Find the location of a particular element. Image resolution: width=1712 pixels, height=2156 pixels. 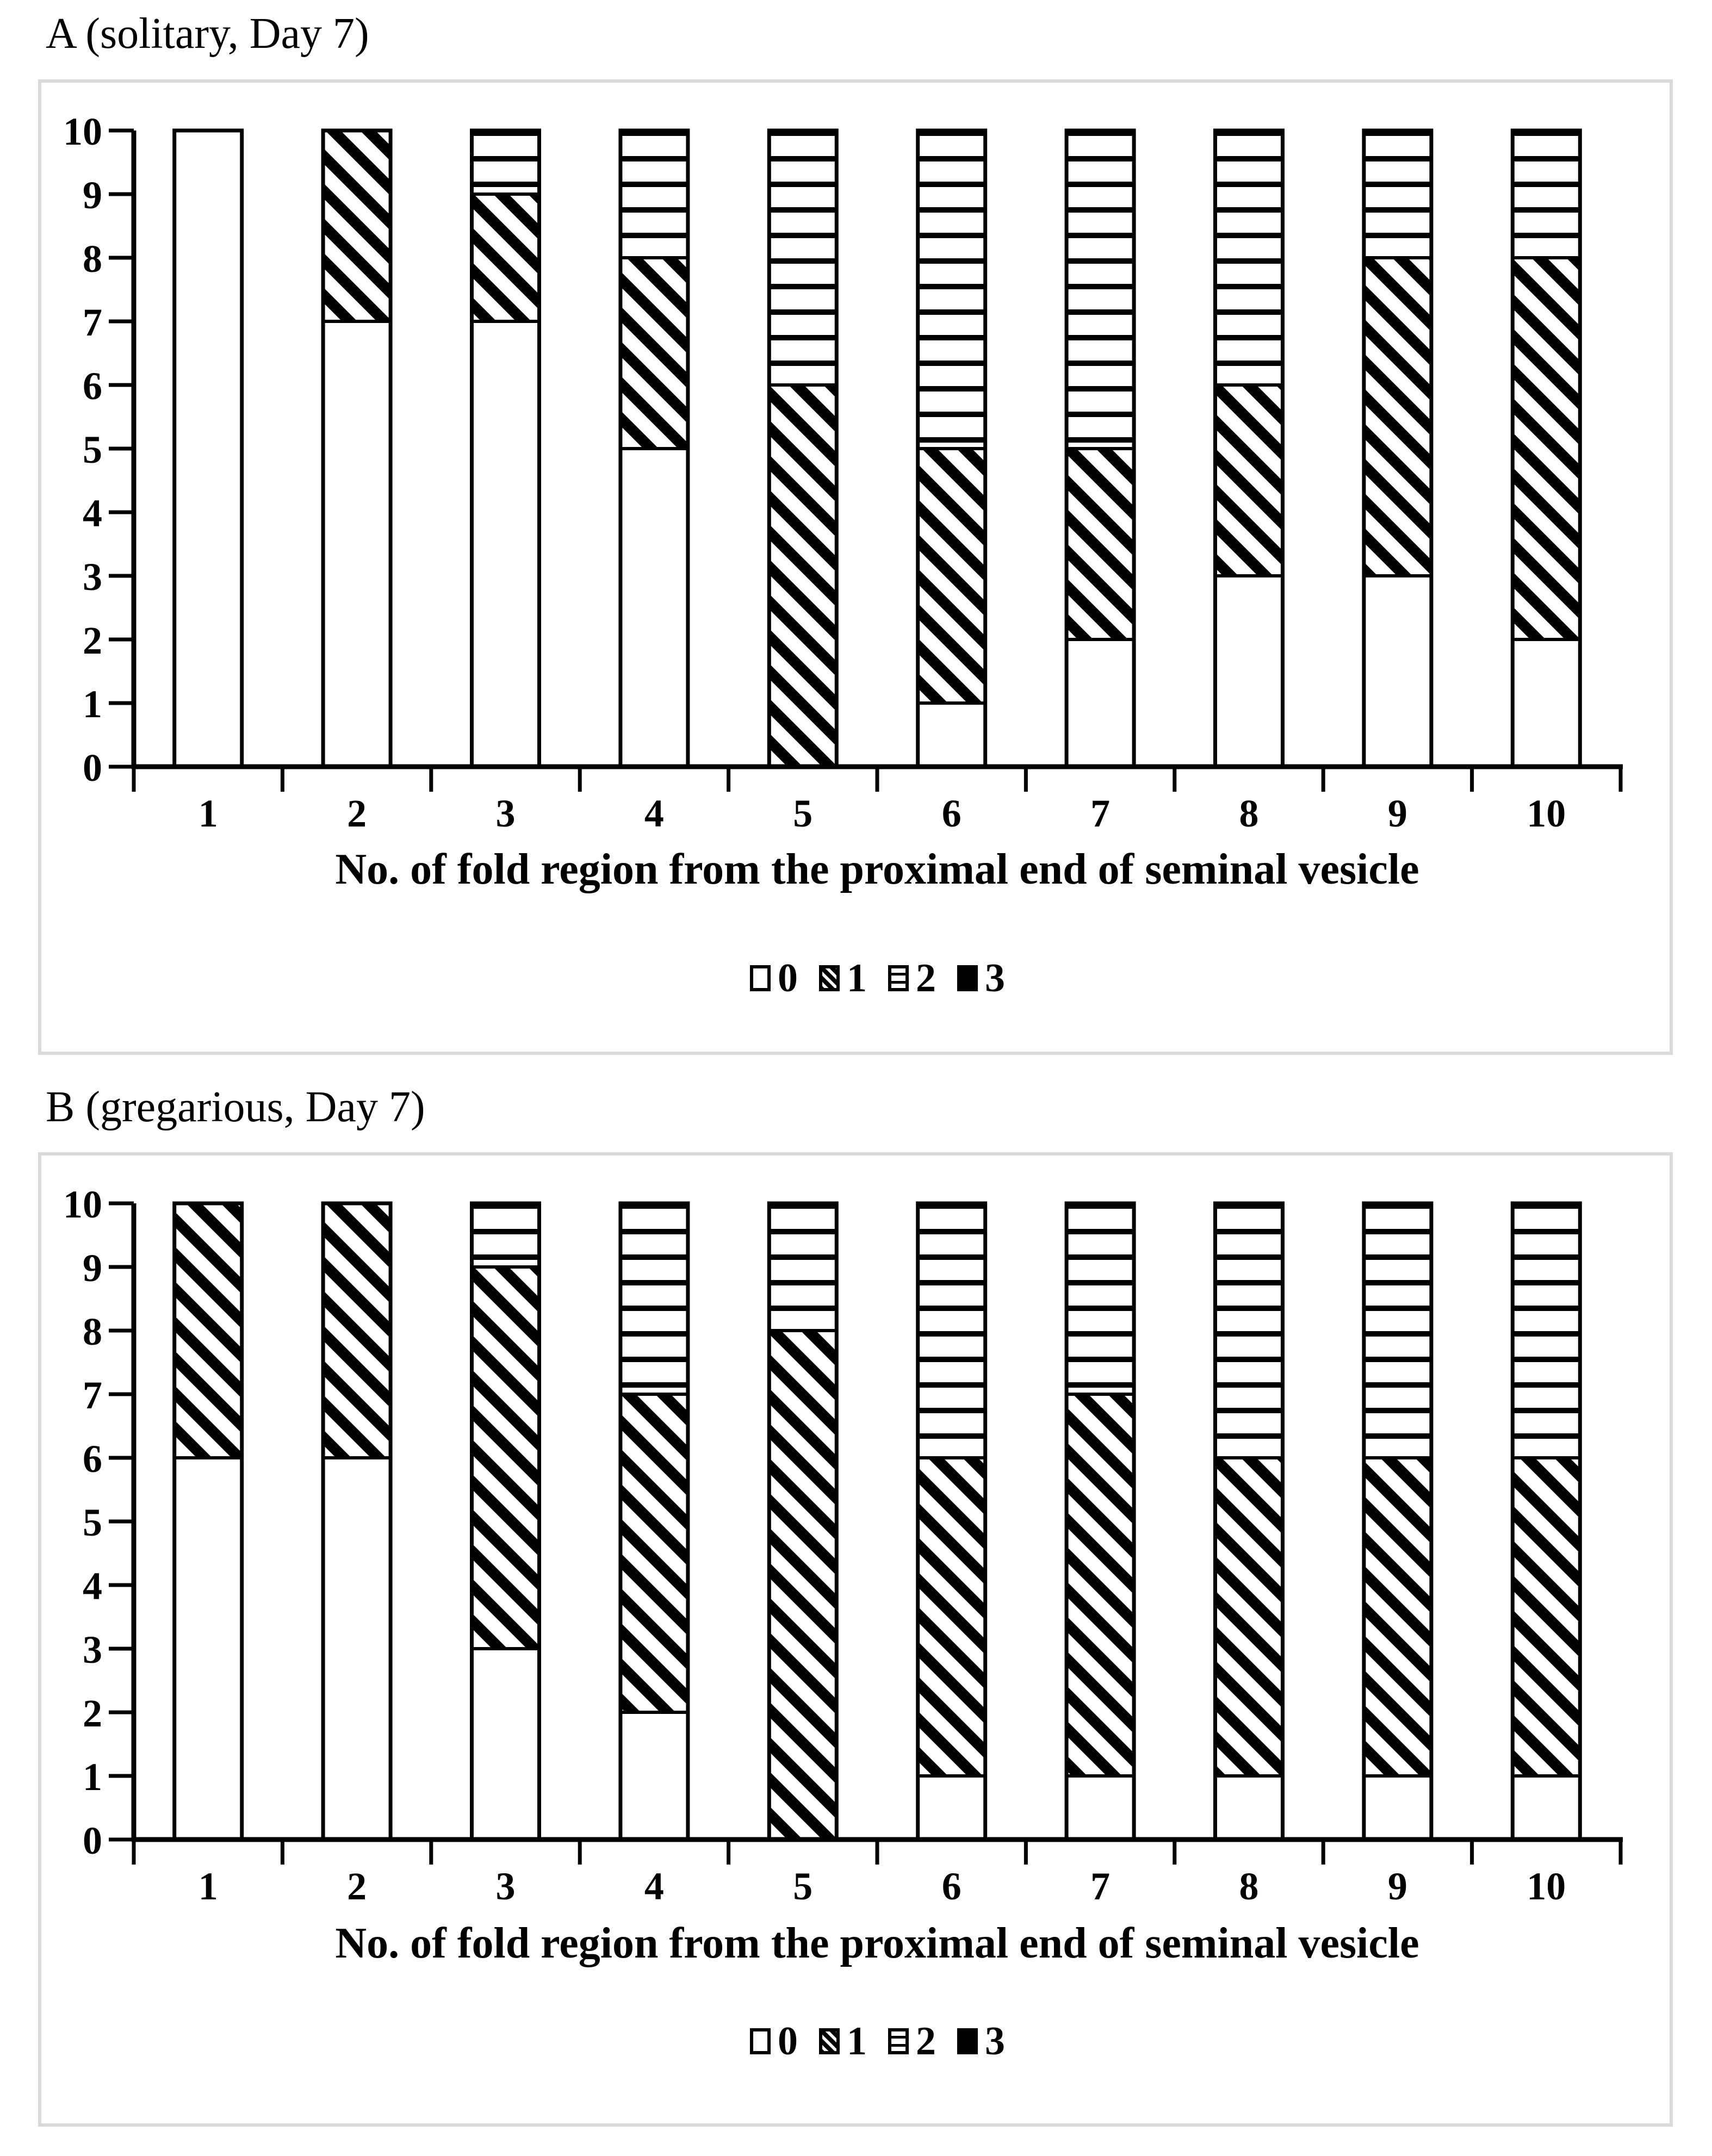

panel-b-legend-swatch-white-icon is located at coordinates (760, 2041).